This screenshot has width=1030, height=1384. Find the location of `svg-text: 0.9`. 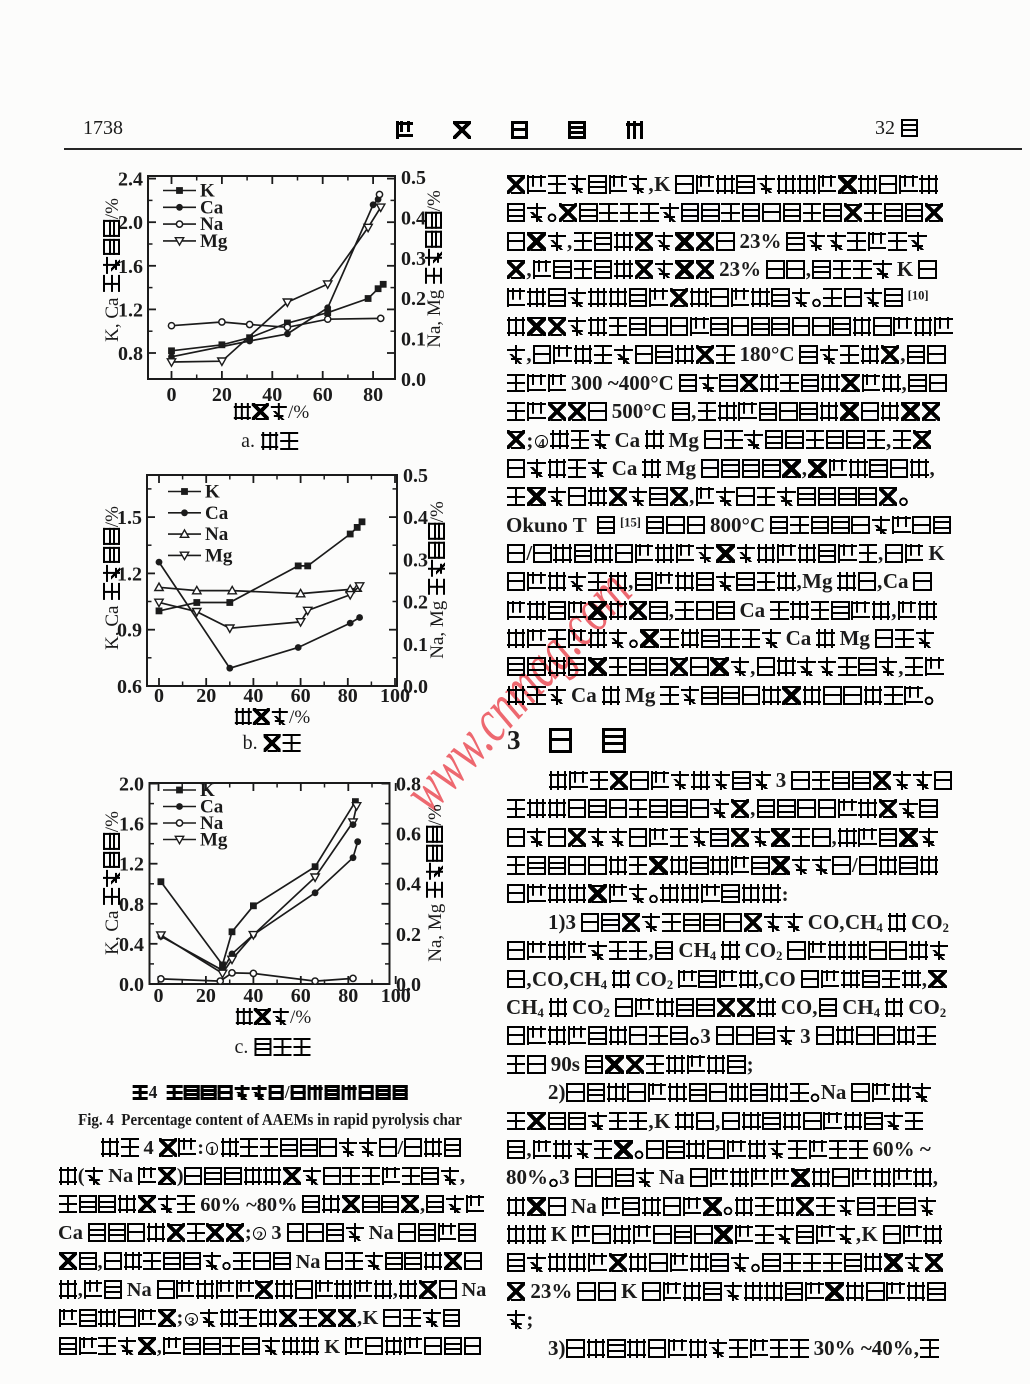

svg-text: 0.9 is located at coordinates (129, 631).